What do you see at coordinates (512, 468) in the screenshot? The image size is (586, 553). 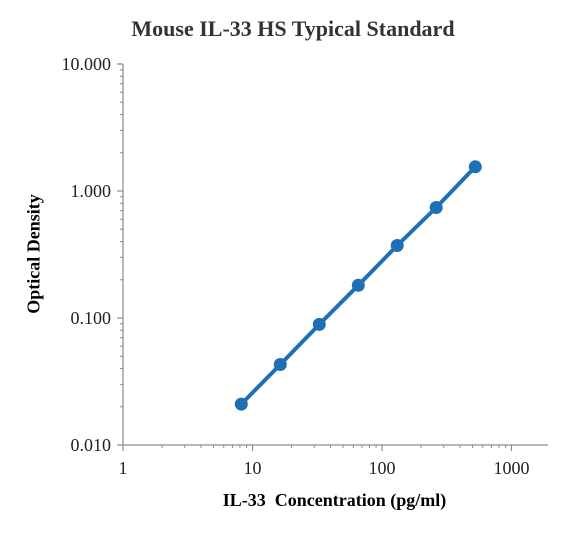 I see `x-tick-label: 1000` at bounding box center [512, 468].